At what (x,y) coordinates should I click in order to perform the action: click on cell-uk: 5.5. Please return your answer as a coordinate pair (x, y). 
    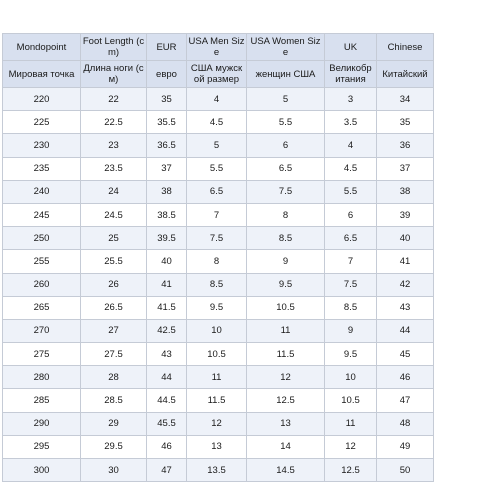
    Looking at the image, I should click on (350, 191).